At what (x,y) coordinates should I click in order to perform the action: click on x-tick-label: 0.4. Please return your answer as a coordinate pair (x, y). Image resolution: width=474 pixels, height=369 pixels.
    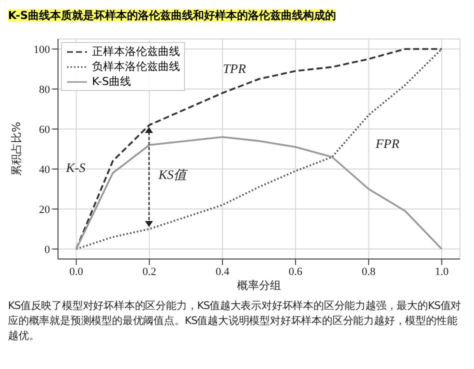
    Looking at the image, I should click on (223, 272).